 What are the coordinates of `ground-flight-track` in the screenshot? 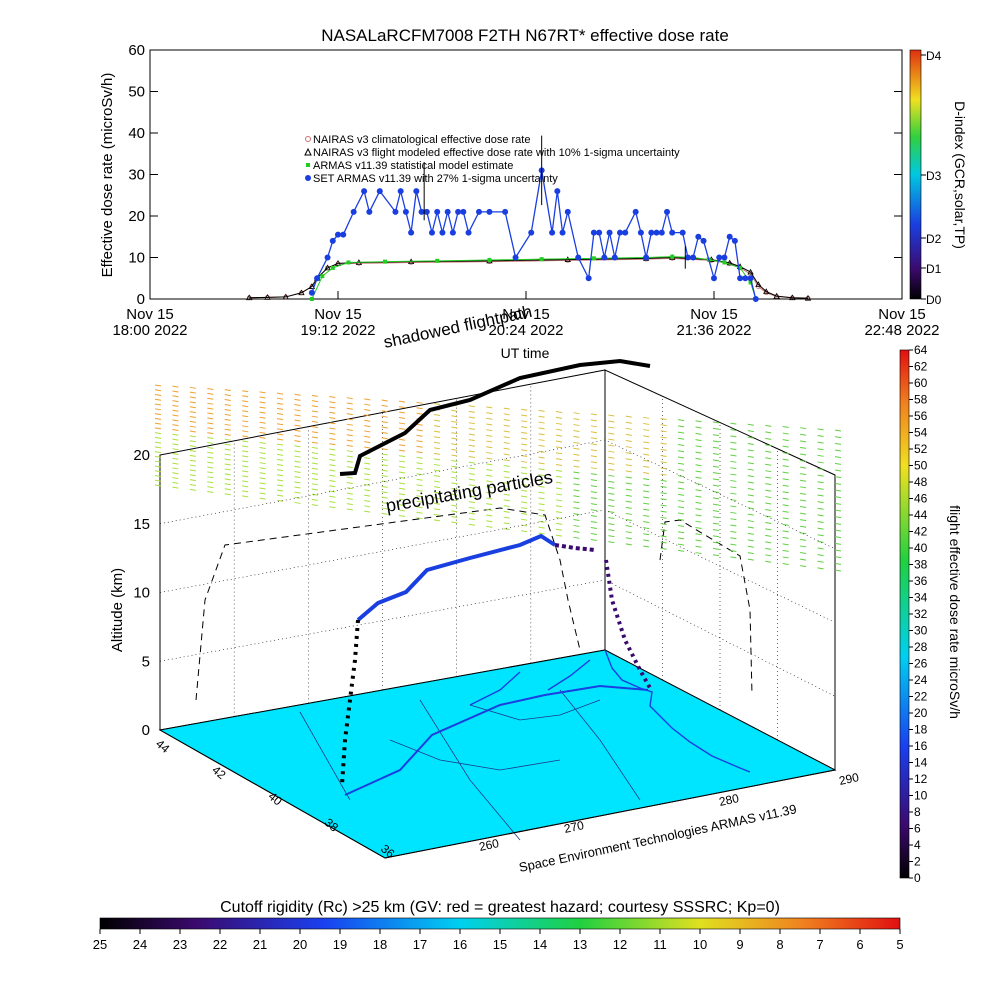 It's located at (496, 740).